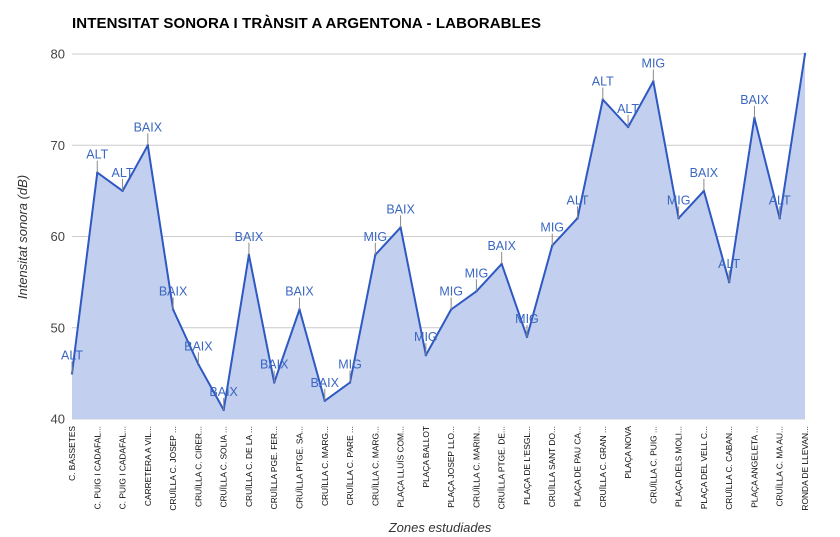  Describe the element at coordinates (426, 456) in the screenshot. I see `x-tick-label: PLAÇA BALLOT` at that location.